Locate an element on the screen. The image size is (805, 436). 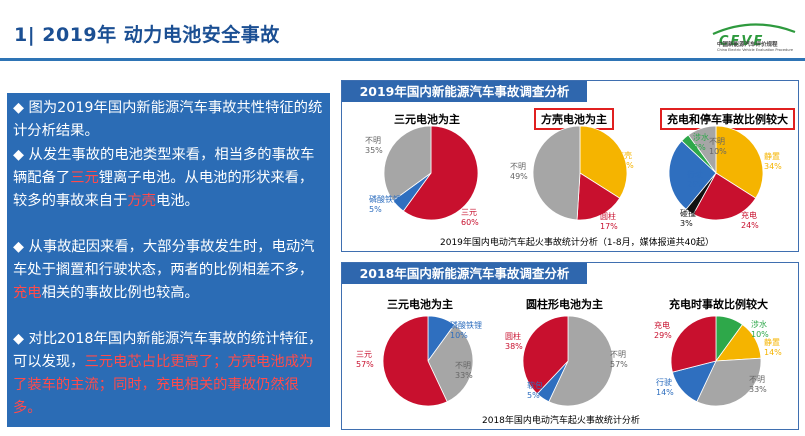
slice-label-不明: 不明 49% is located at coordinates (519, 171).